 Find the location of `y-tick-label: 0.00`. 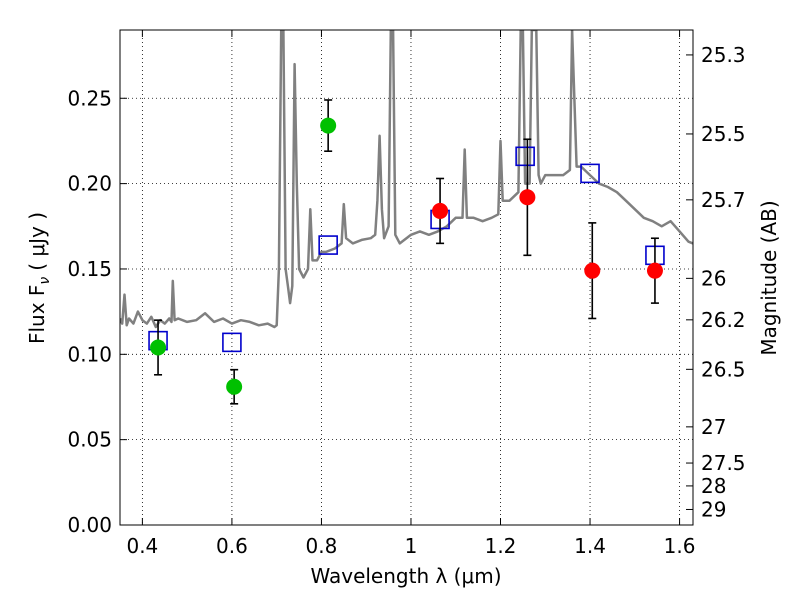

y-tick-label: 0.00 is located at coordinates (89, 525).